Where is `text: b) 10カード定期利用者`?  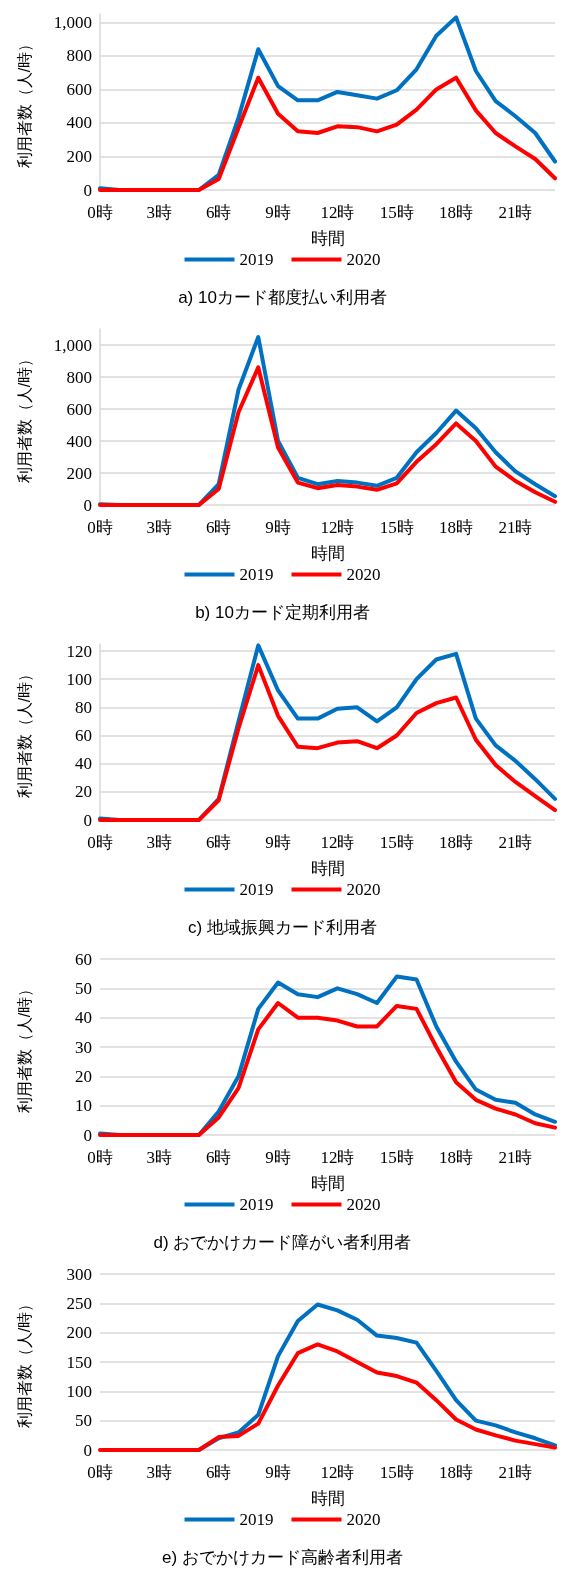 text: b) 10カード定期利用者 is located at coordinates (282, 612).